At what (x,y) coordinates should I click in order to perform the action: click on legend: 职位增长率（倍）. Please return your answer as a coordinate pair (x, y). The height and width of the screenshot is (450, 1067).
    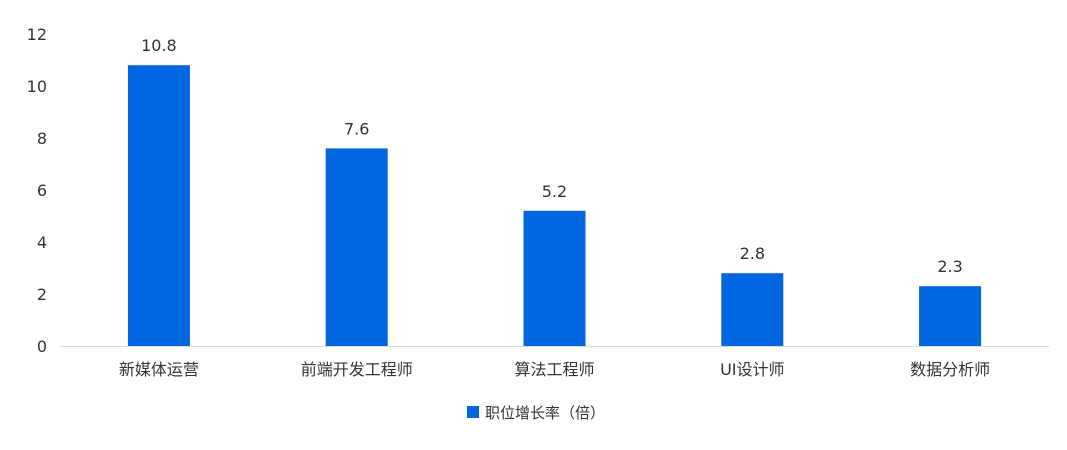
    Looking at the image, I should click on (536, 413).